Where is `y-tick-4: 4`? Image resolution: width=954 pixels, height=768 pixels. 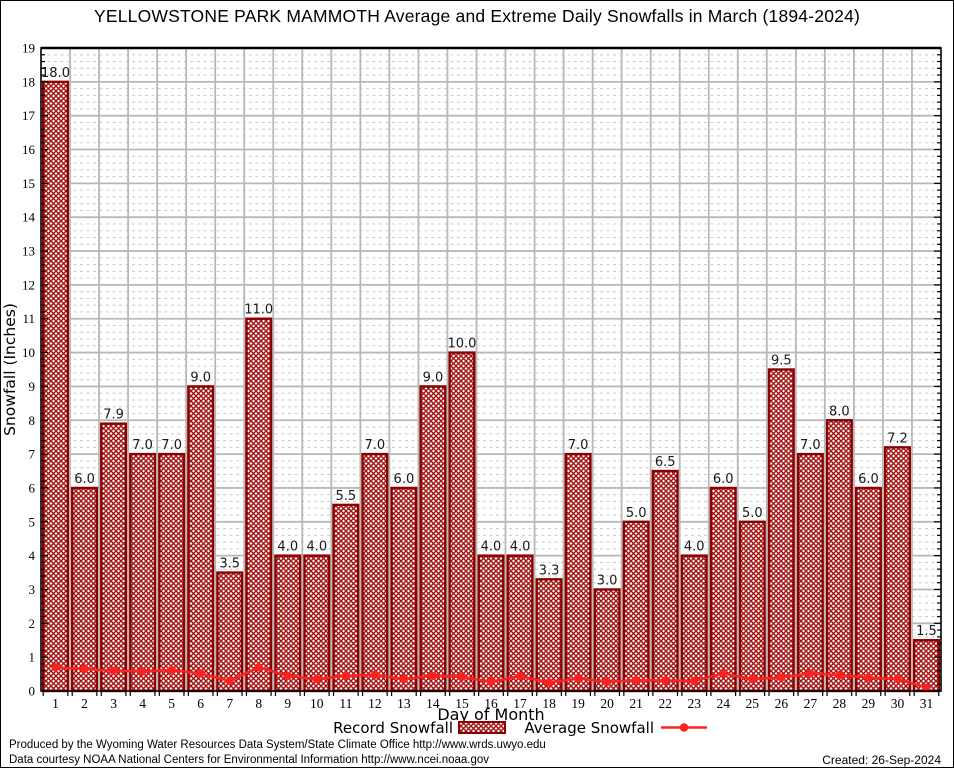
y-tick-4: 4 is located at coordinates (32, 555).